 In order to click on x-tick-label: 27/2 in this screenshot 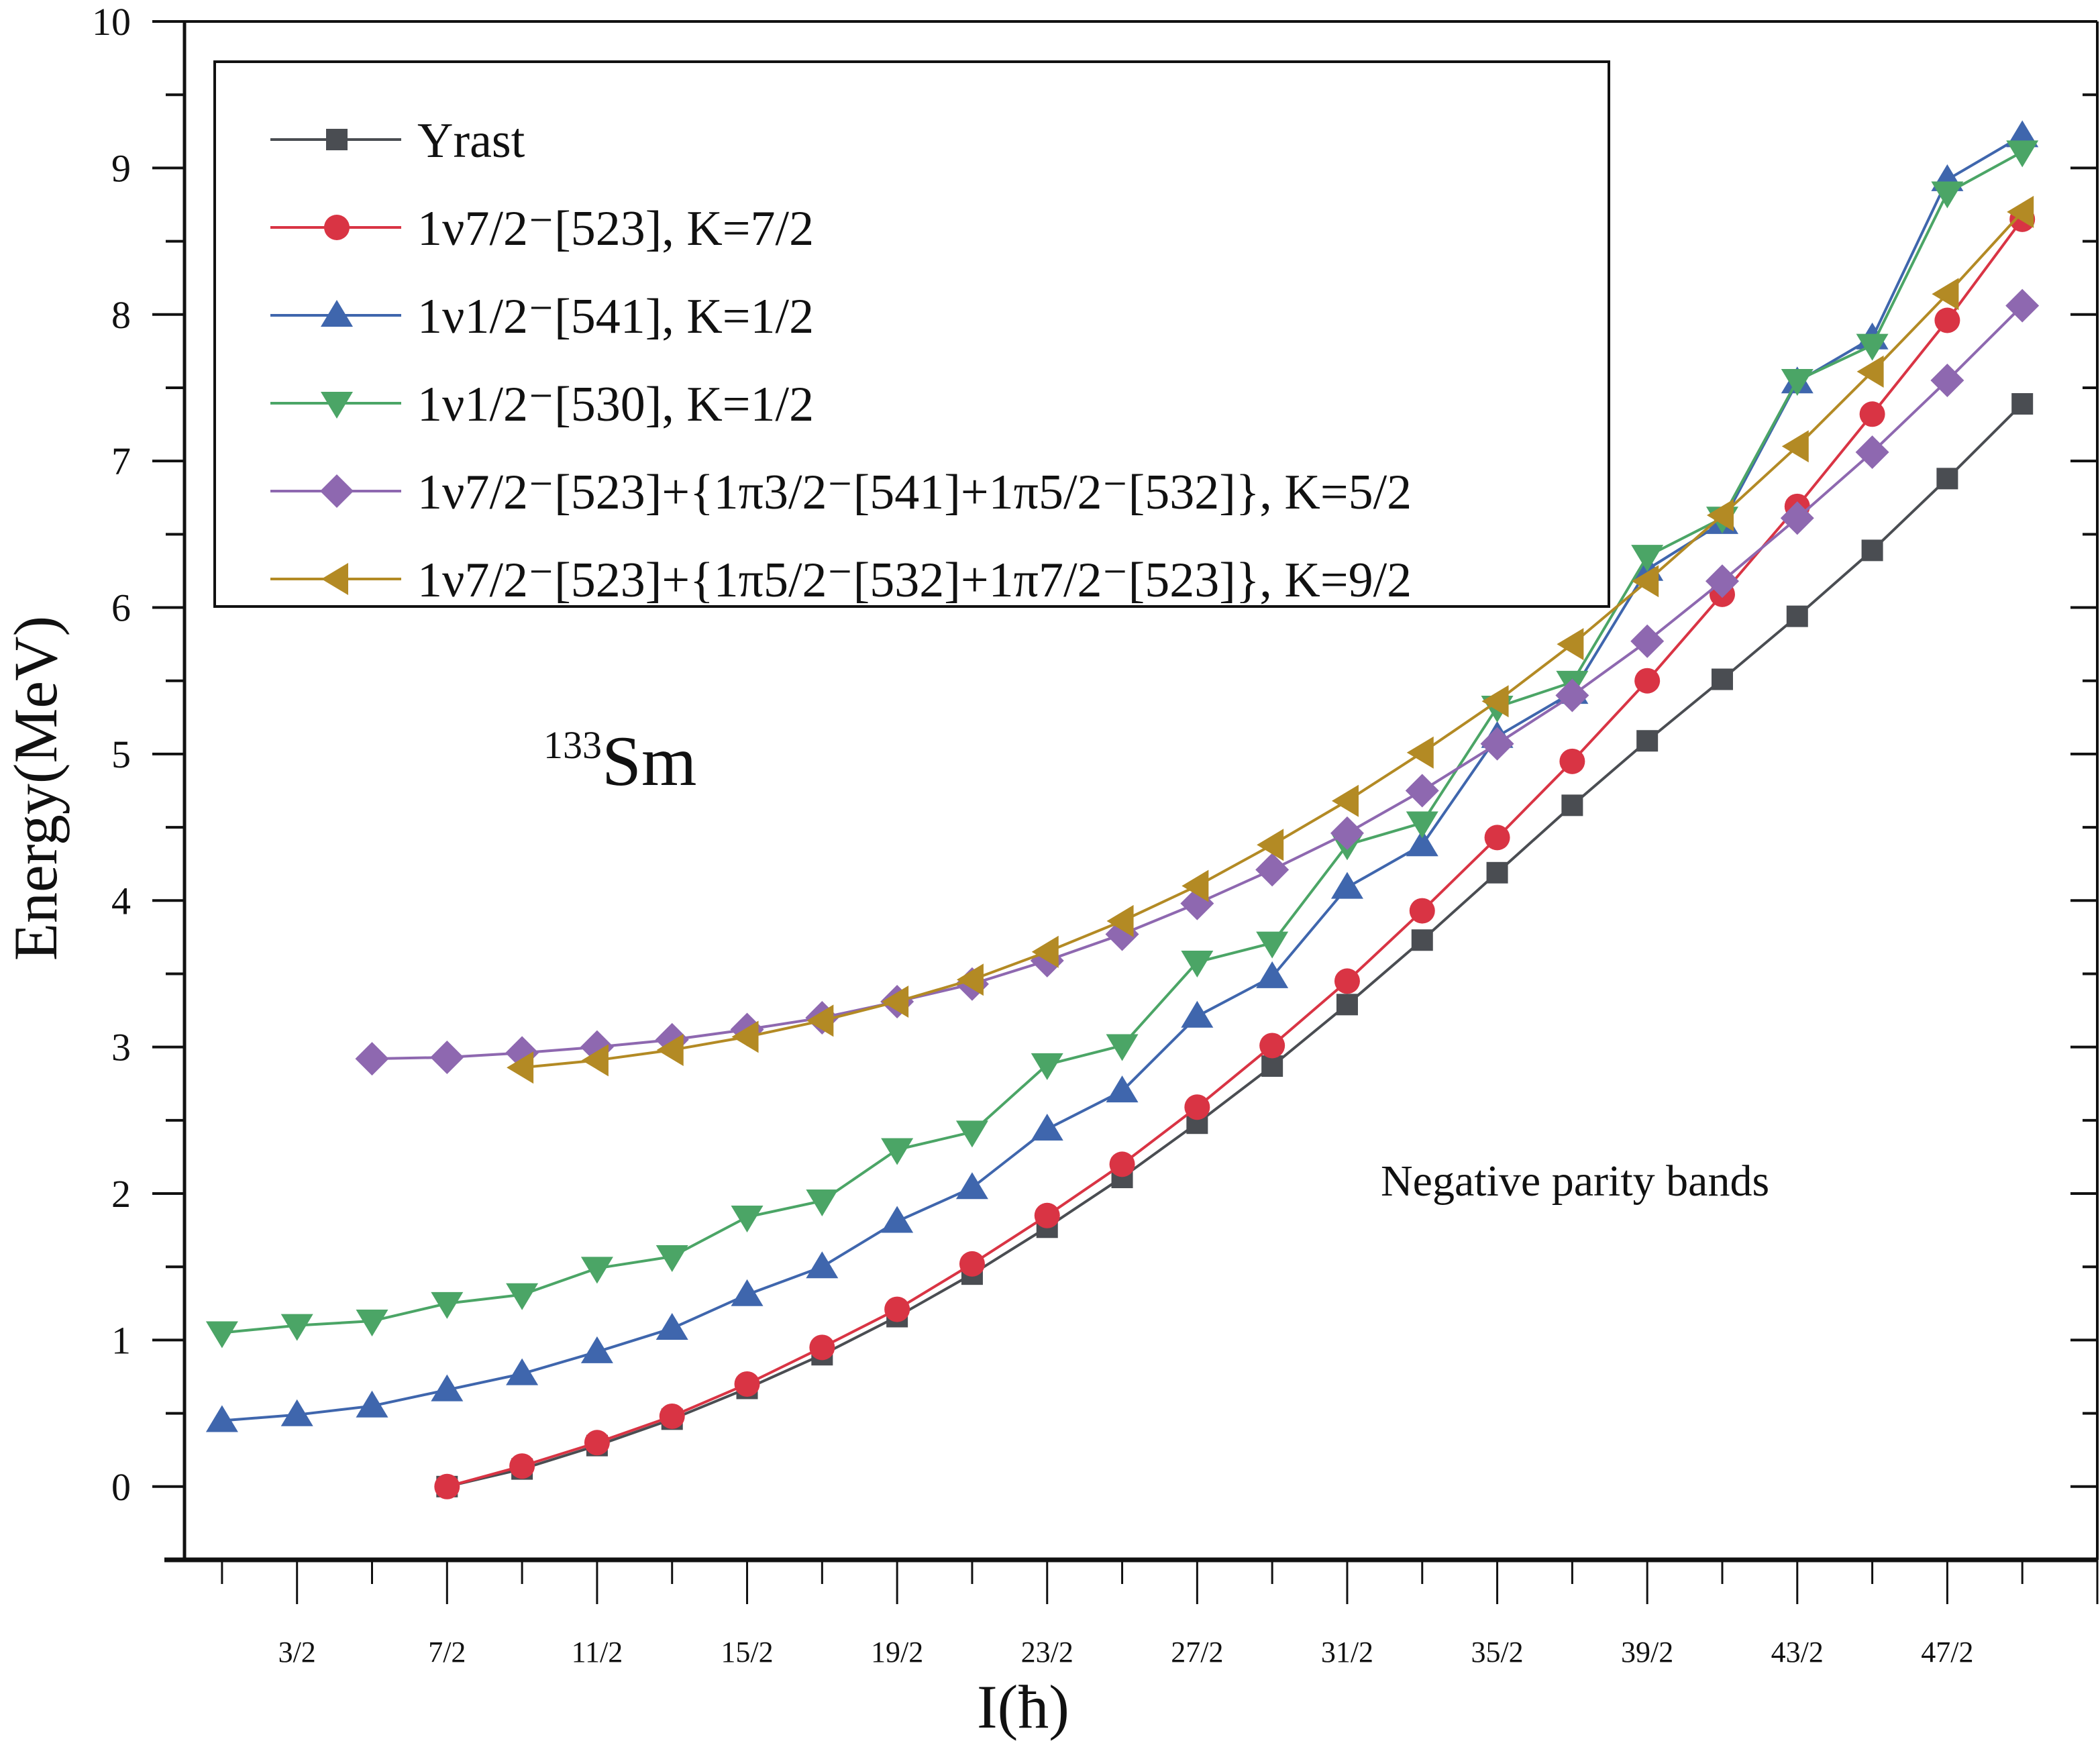, I will do `click(1197, 1653)`.